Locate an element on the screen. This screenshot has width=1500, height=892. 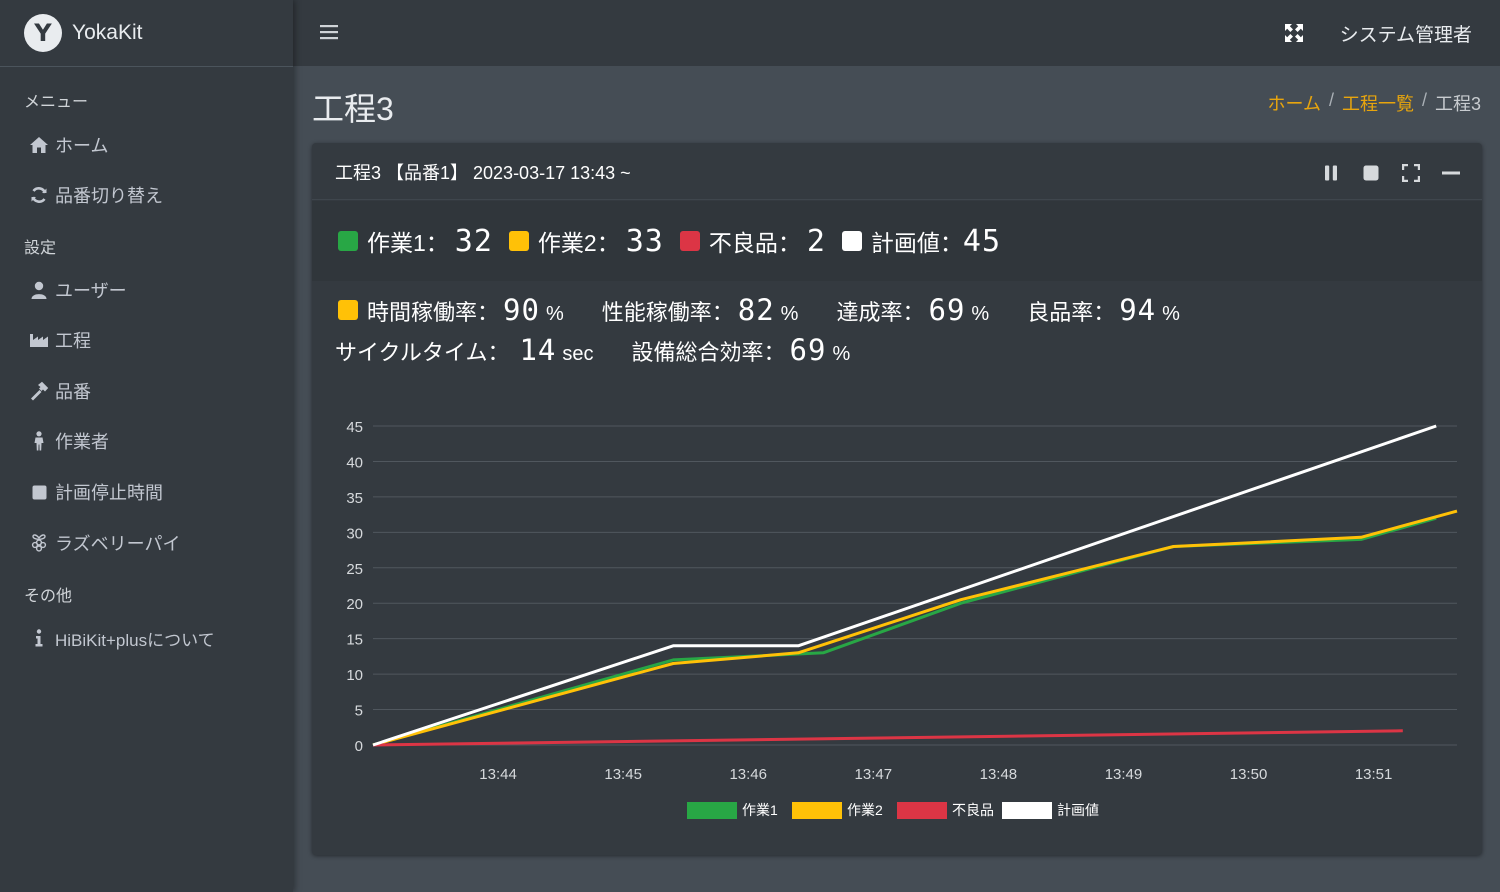
count-label: 作業1： is located at coordinates (408, 243).